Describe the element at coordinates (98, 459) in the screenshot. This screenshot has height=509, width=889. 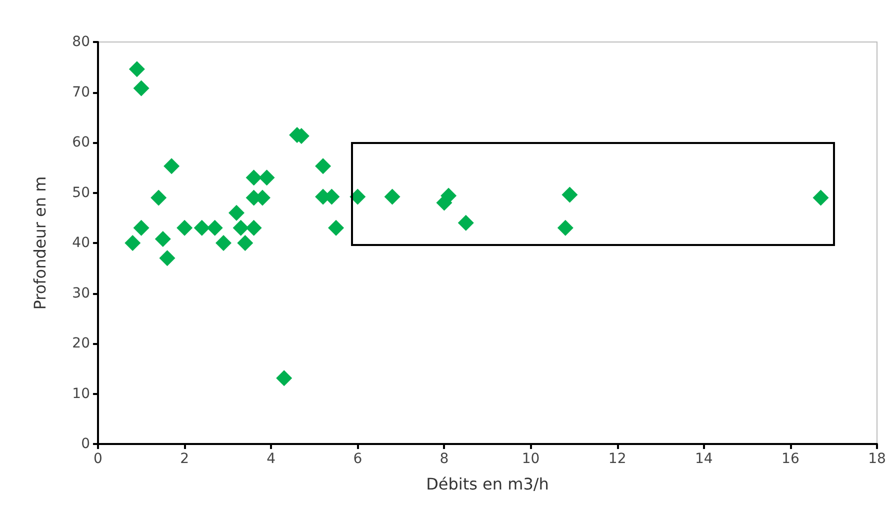
I see `x-tick-label: 0` at that location.